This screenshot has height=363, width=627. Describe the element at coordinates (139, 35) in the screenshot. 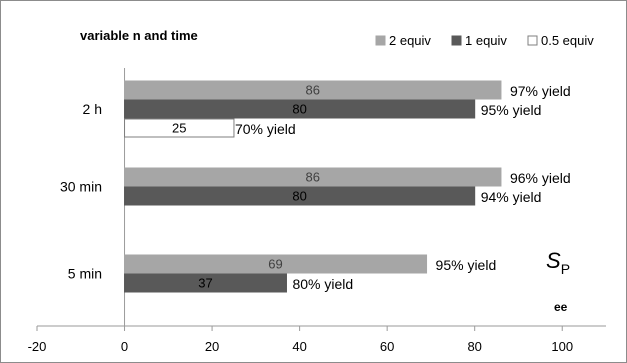

I see `chart-title: variable n and time` at that location.